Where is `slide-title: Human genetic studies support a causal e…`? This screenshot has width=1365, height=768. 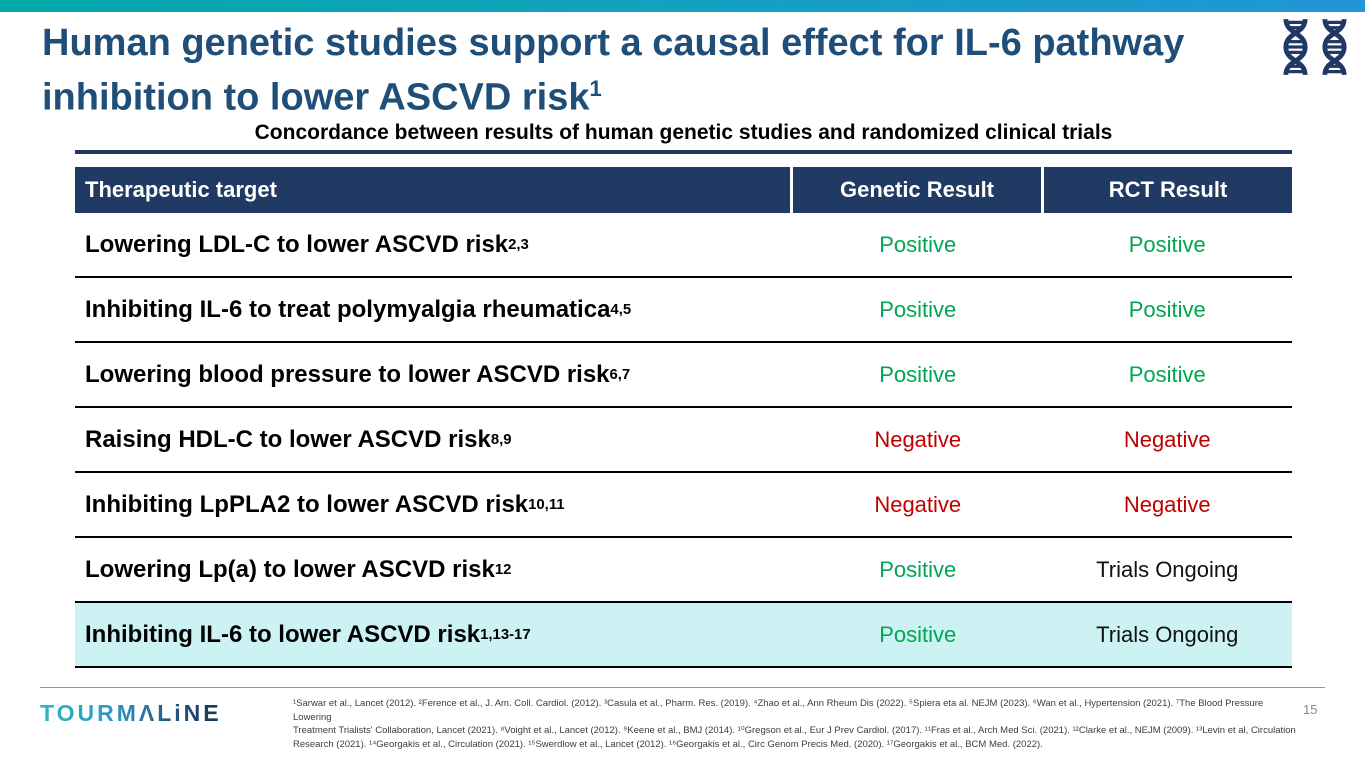
slide-title: Human genetic studies support a causal e… is located at coordinates (667, 70).